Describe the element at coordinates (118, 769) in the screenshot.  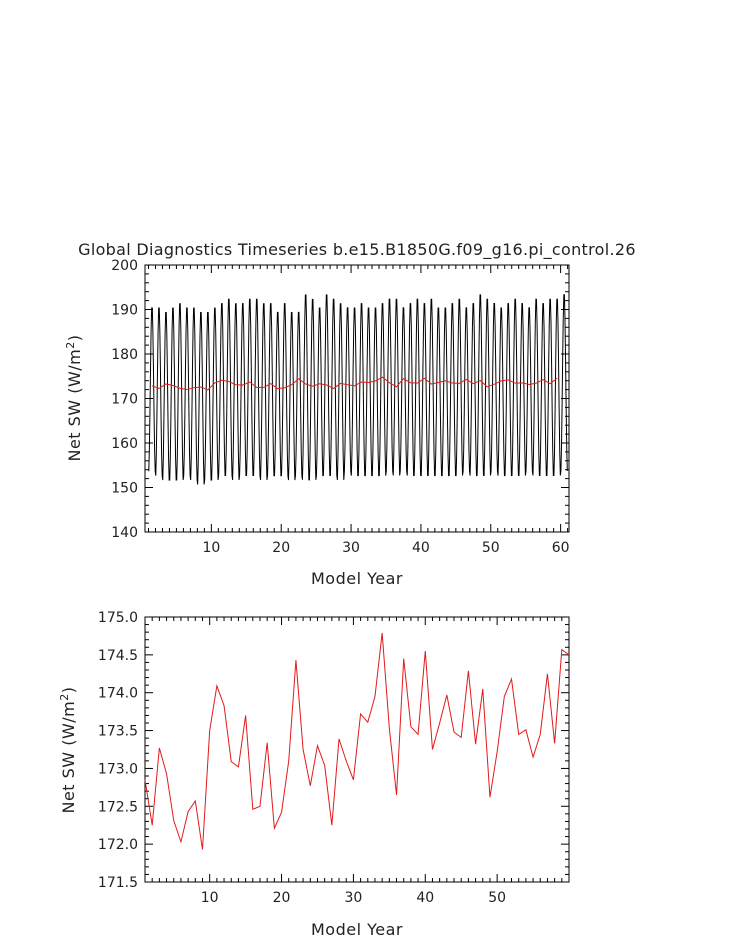
I see `y-tick-label: 173.0` at that location.